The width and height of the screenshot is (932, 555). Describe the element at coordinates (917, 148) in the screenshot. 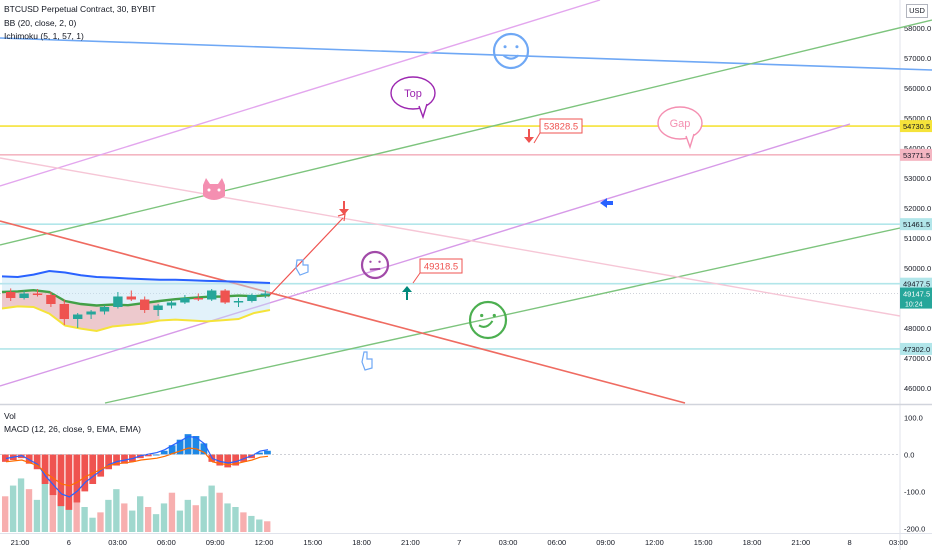

I see `price-tick-label: 54000.0` at that location.